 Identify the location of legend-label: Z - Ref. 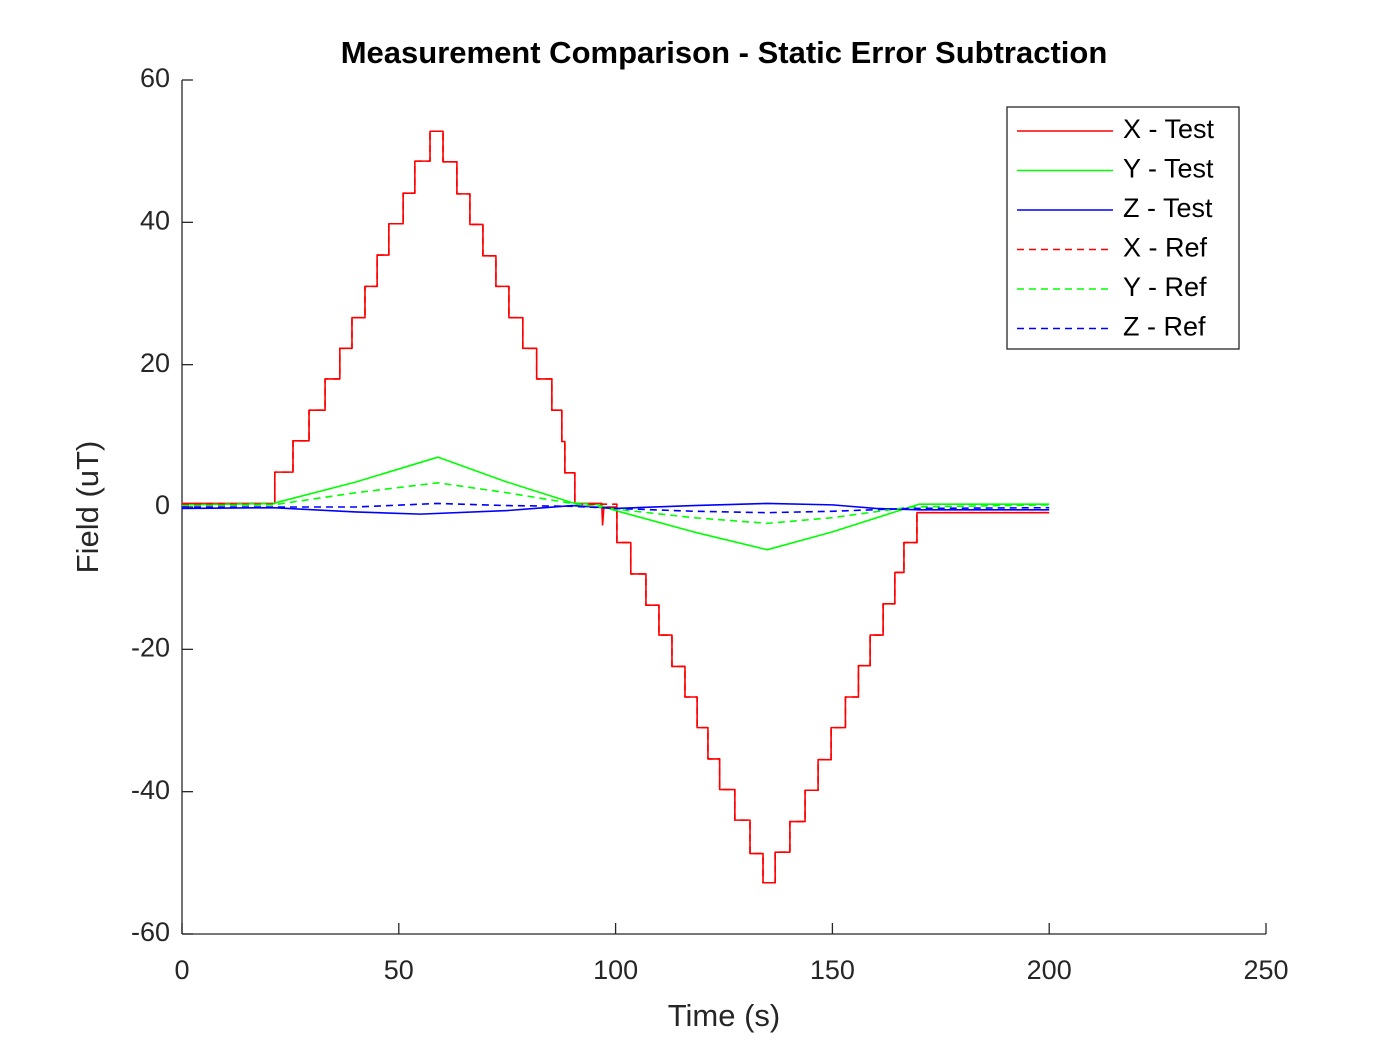
(1164, 327).